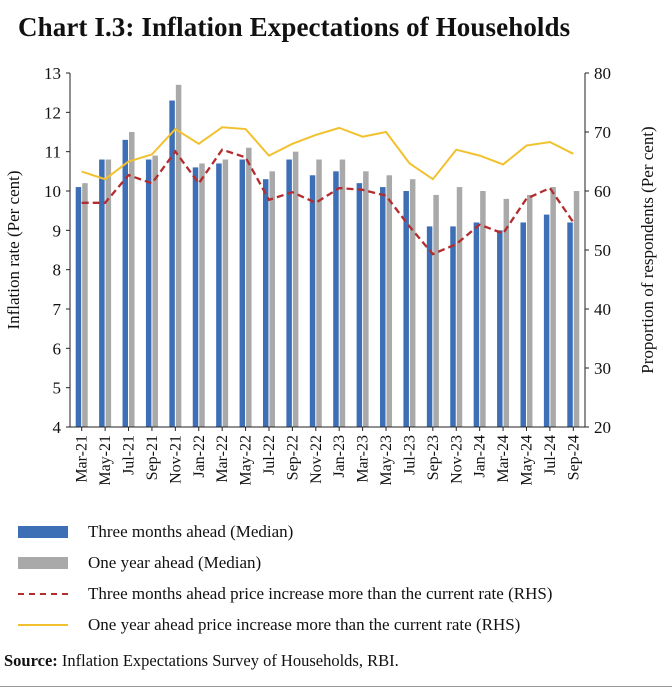 This screenshot has width=672, height=692. I want to click on y2-tick-label-70: 70, so click(602, 132).